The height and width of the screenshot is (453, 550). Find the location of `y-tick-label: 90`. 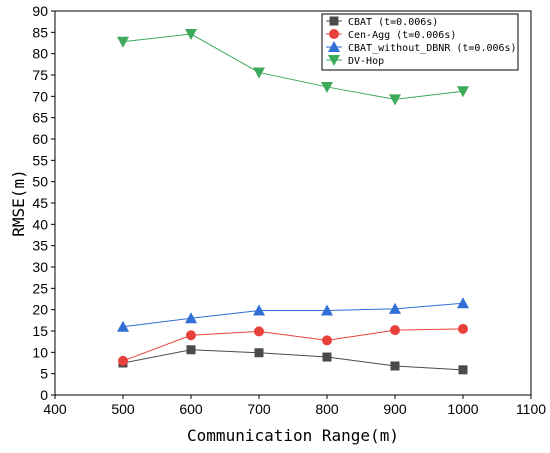

y-tick-label: 90 is located at coordinates (40, 11).